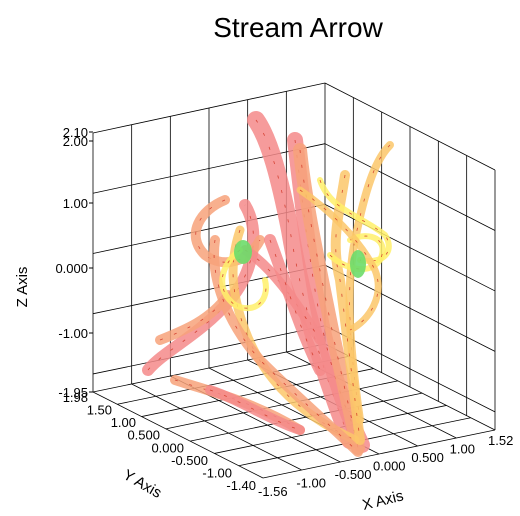  Describe the element at coordinates (143, 435) in the screenshot. I see `y-tick-label: 0.500` at that location.